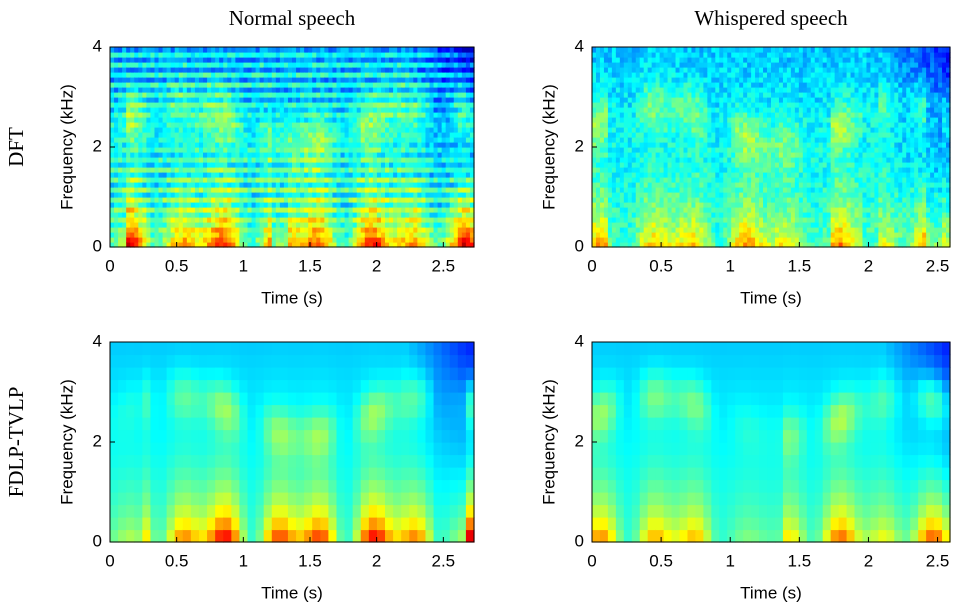 This screenshot has width=962, height=610. What do you see at coordinates (177, 265) in the screenshot?
I see `x-tick-label: 0.5` at bounding box center [177, 265].